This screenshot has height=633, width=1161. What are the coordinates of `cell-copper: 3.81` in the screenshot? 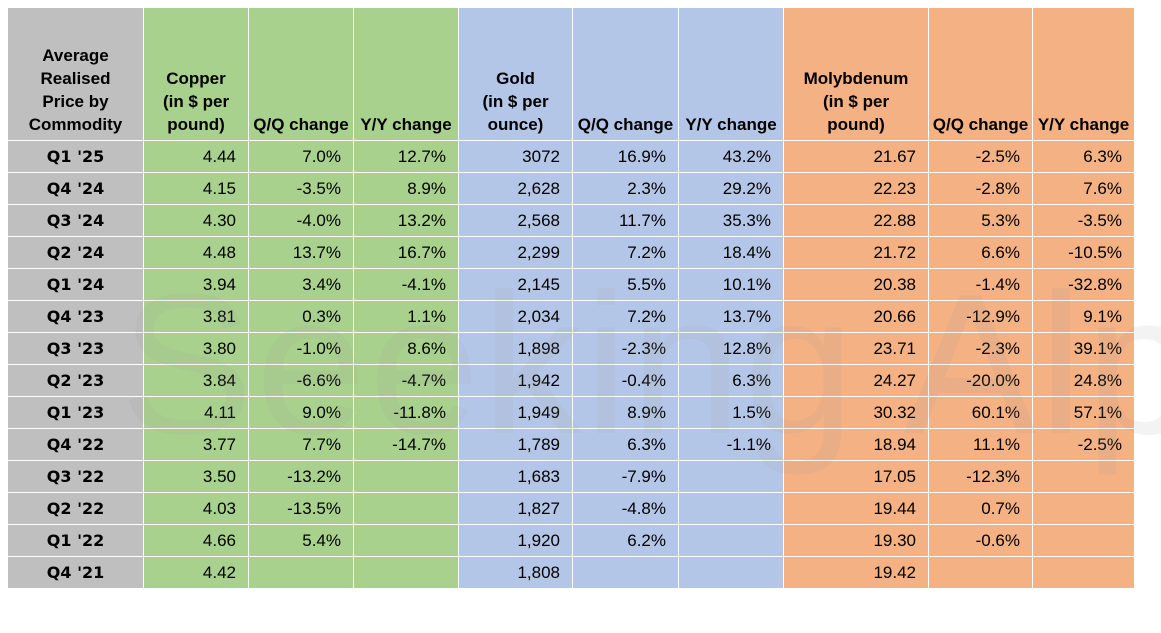 It's located at (196, 316).